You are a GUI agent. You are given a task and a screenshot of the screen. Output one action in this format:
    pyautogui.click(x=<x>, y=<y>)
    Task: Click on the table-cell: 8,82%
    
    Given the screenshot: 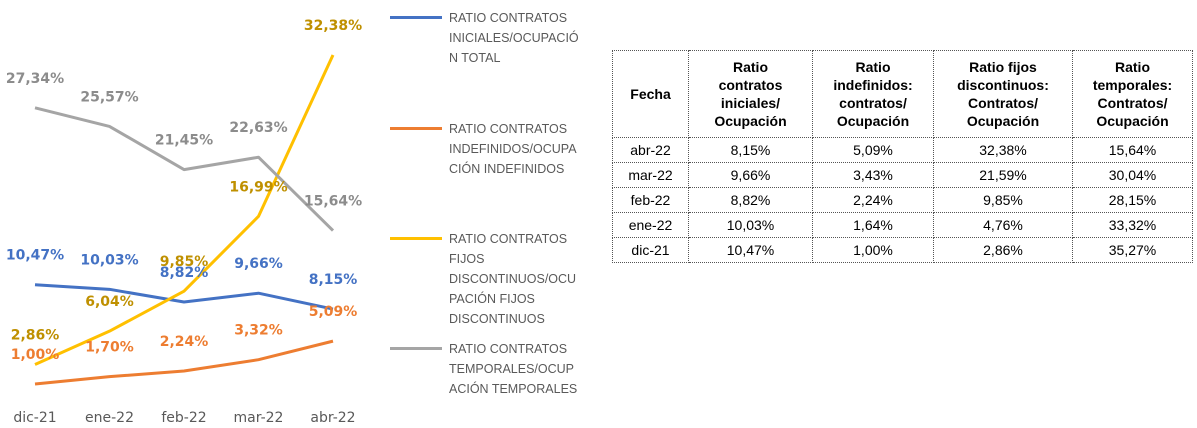 What is the action you would take?
    pyautogui.click(x=750, y=200)
    